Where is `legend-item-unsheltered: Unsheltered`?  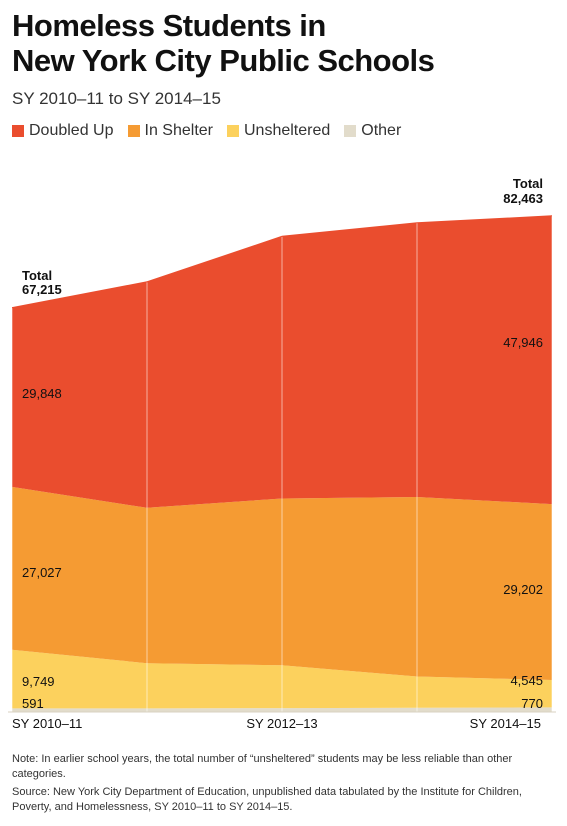 legend-item-unsheltered: Unsheltered is located at coordinates (278, 131).